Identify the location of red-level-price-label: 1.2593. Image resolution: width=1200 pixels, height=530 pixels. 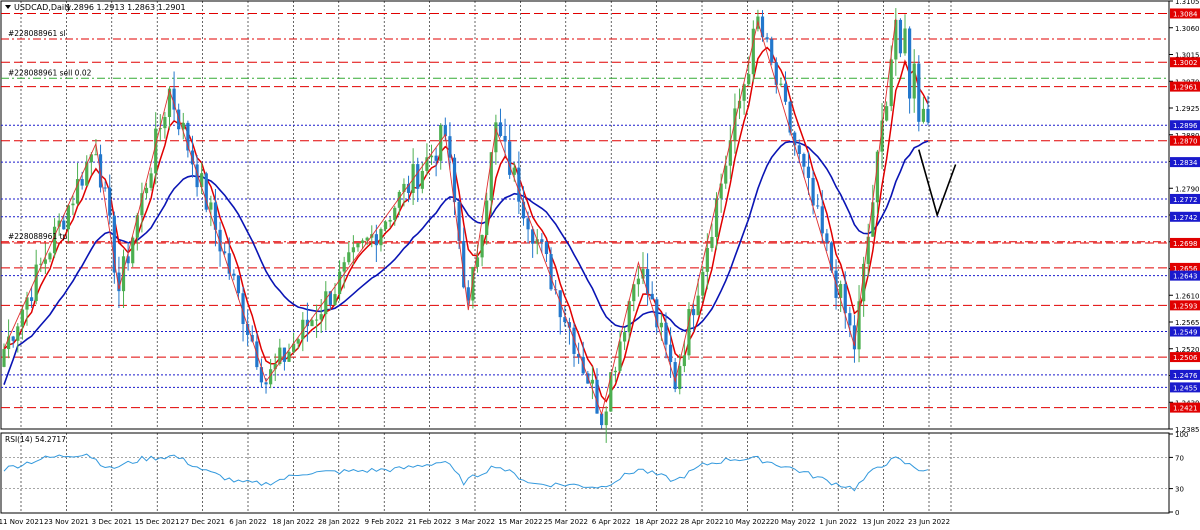
(1185, 306).